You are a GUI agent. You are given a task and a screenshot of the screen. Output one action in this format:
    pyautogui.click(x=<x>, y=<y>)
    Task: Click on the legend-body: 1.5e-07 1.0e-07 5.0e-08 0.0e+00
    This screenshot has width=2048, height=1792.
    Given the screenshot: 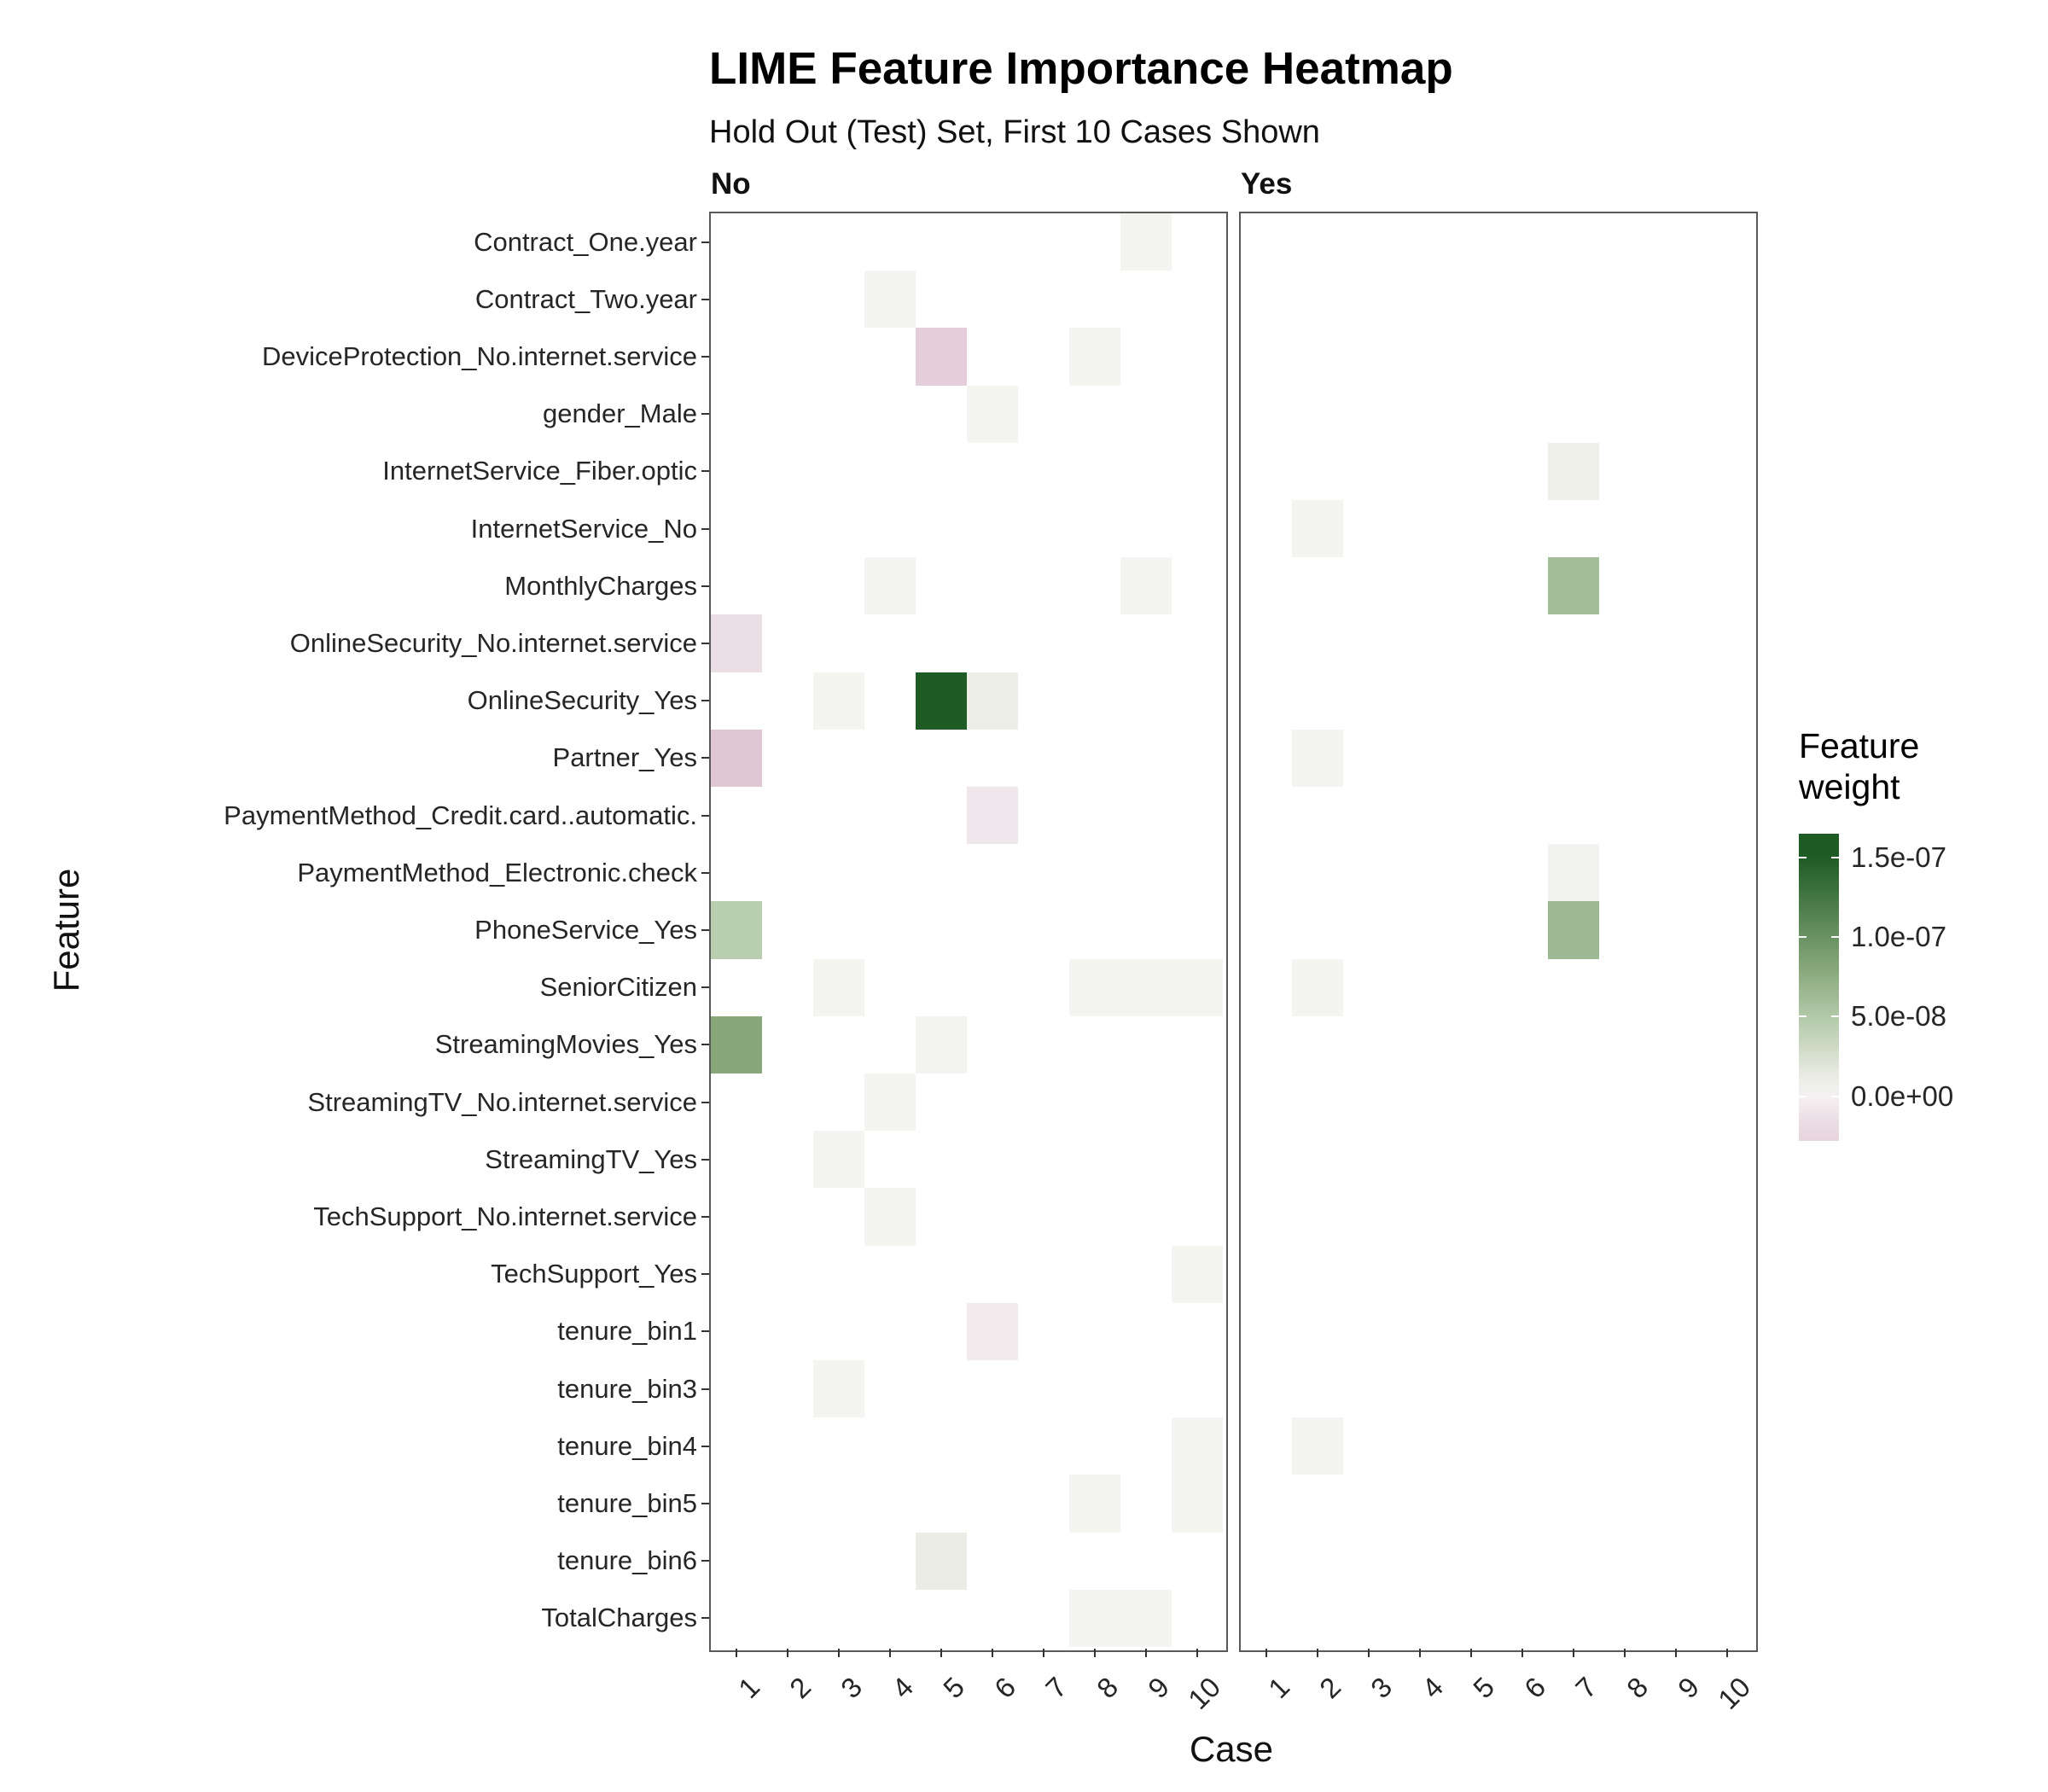 What is the action you would take?
    pyautogui.click(x=1924, y=1004)
    